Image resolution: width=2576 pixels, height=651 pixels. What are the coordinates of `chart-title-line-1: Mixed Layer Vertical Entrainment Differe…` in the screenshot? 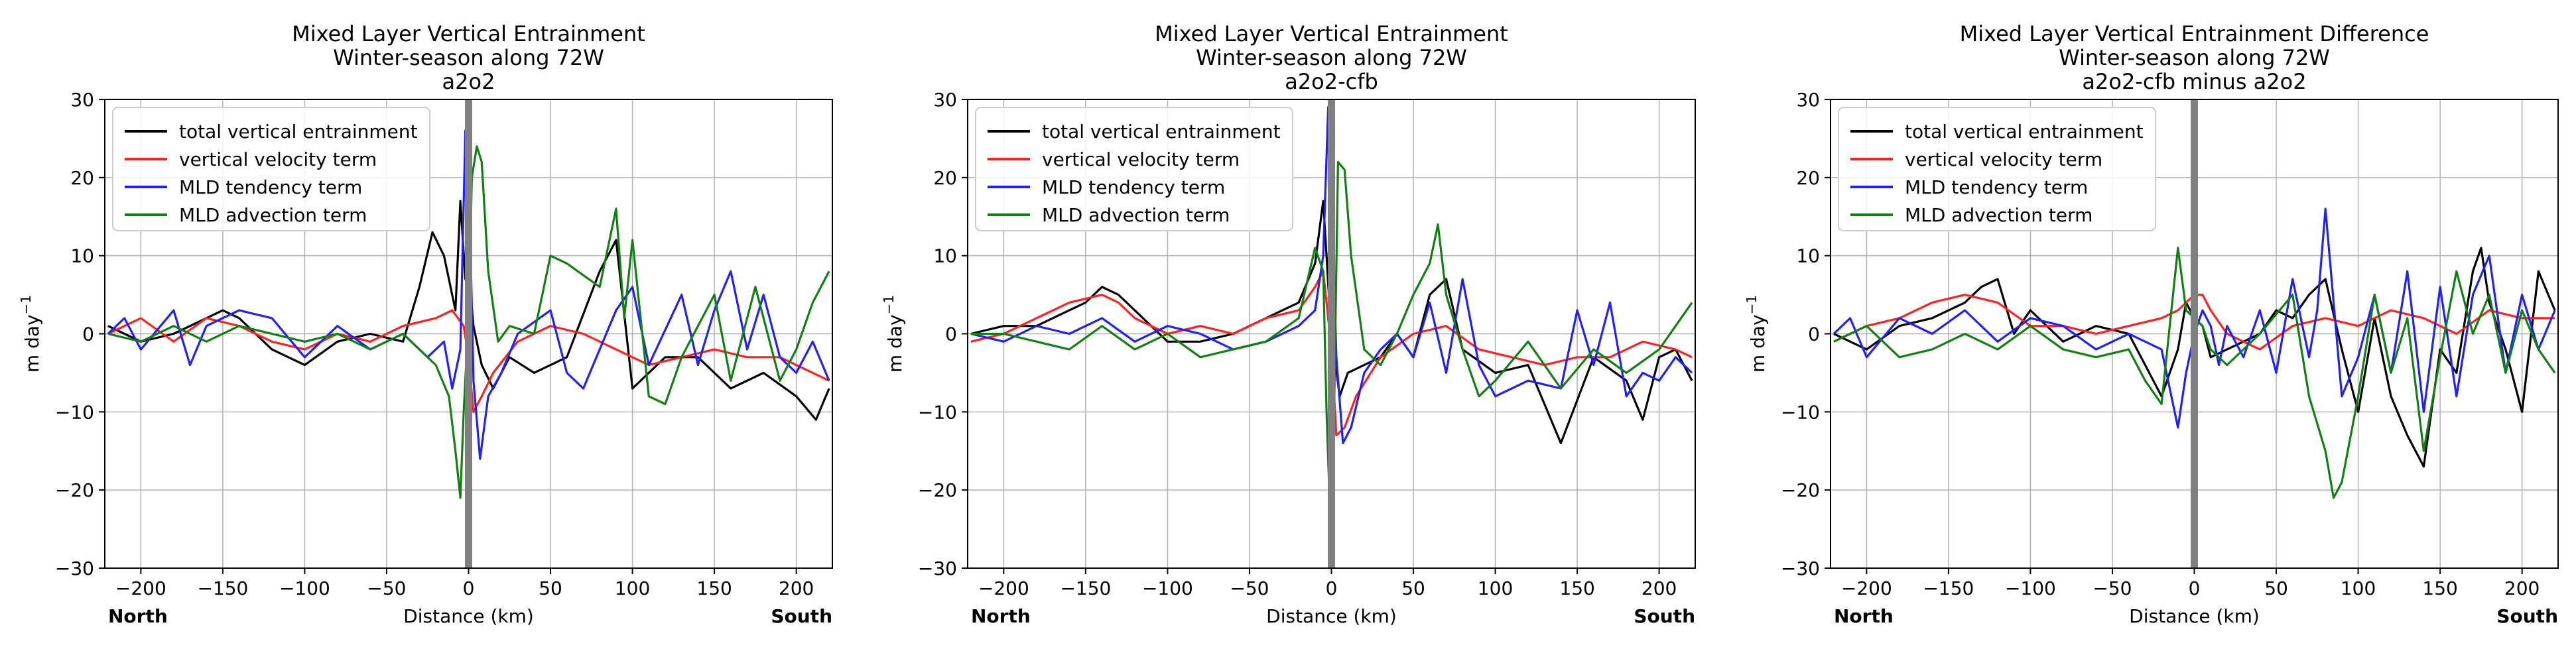 It's located at (2195, 33).